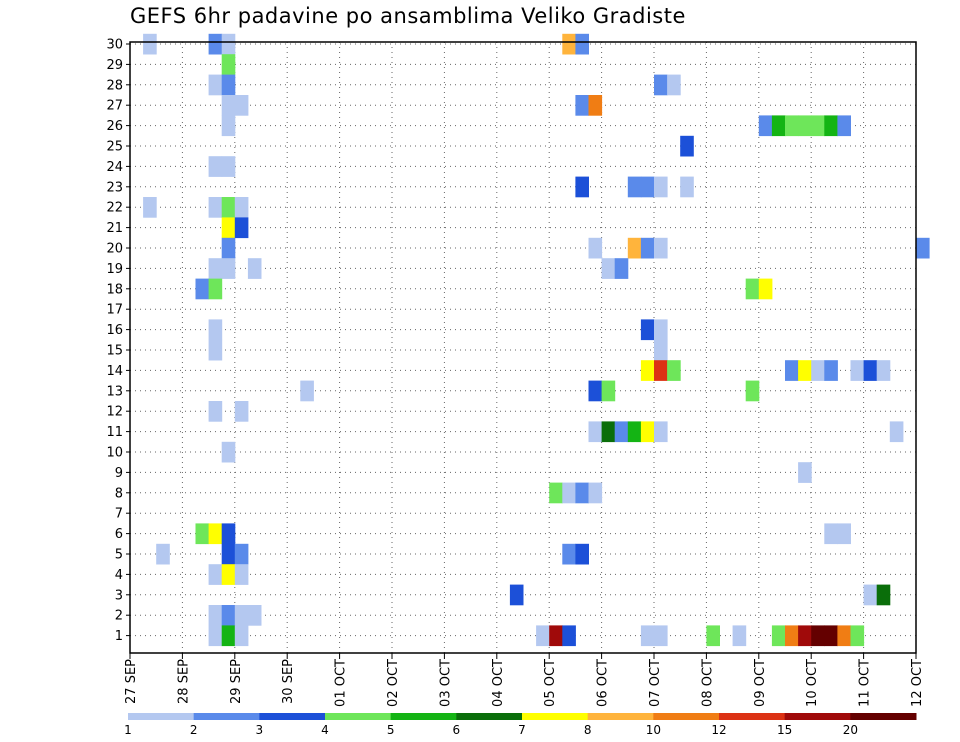 This screenshot has height=742, width=960. What do you see at coordinates (119, 473) in the screenshot?
I see `y-tick-label: 9` at bounding box center [119, 473].